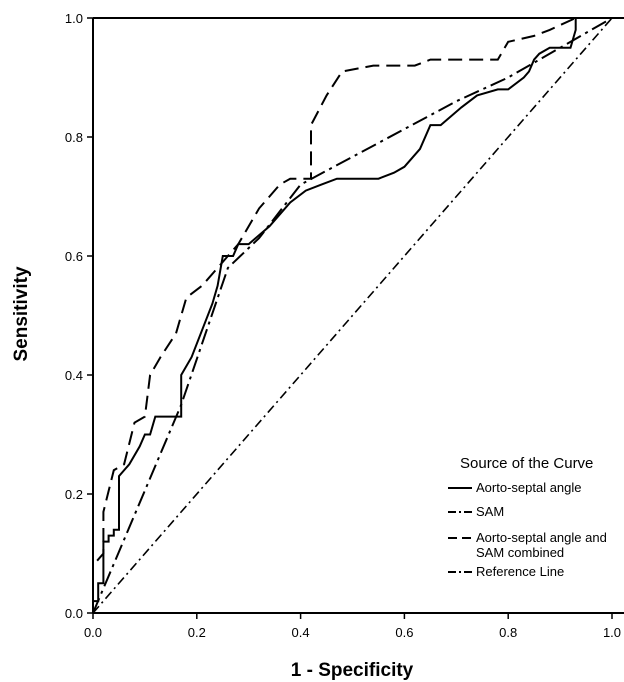  Describe the element at coordinates (197, 632) in the screenshot. I see `x-tick-label: 0.2` at that location.